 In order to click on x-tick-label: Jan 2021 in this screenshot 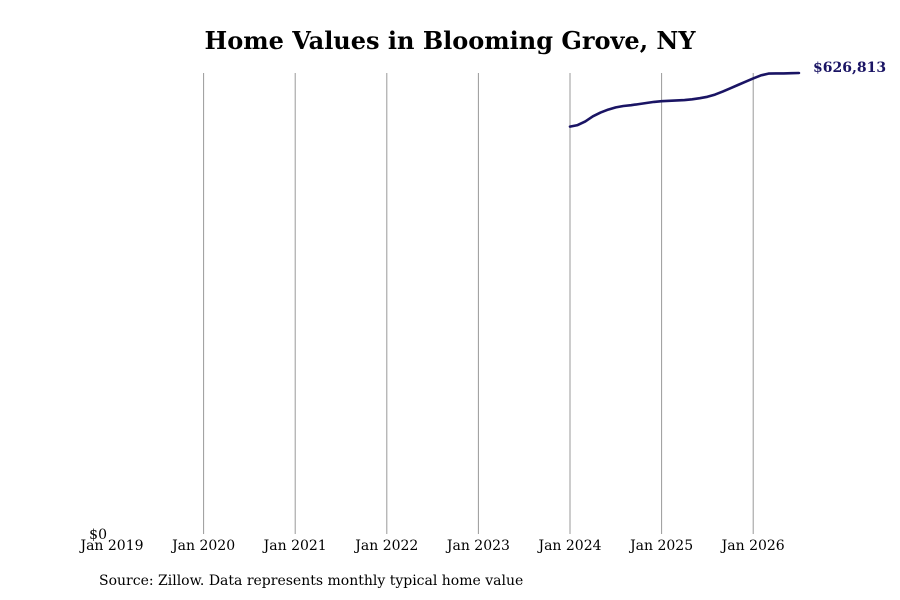, I will do `click(294, 546)`.